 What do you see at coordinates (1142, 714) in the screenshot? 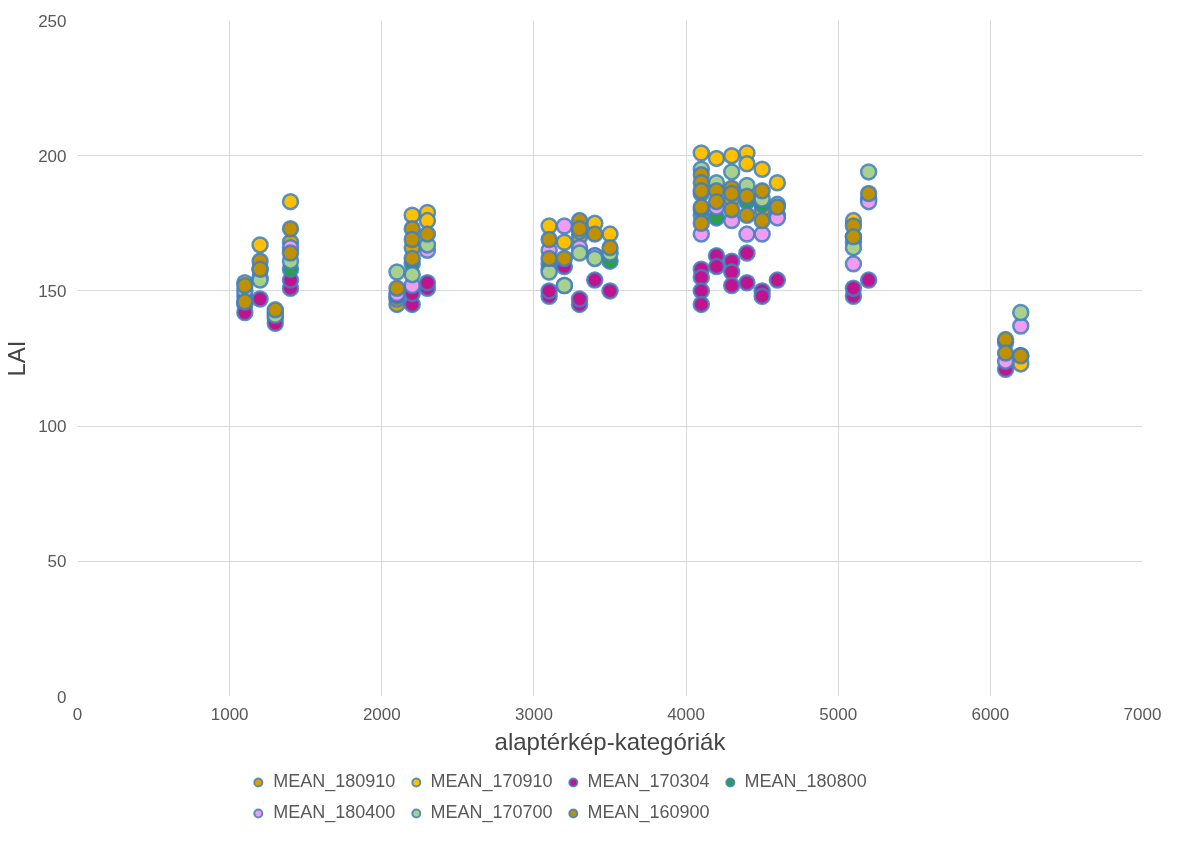
I see `x-tick-label: 7000` at bounding box center [1142, 714].